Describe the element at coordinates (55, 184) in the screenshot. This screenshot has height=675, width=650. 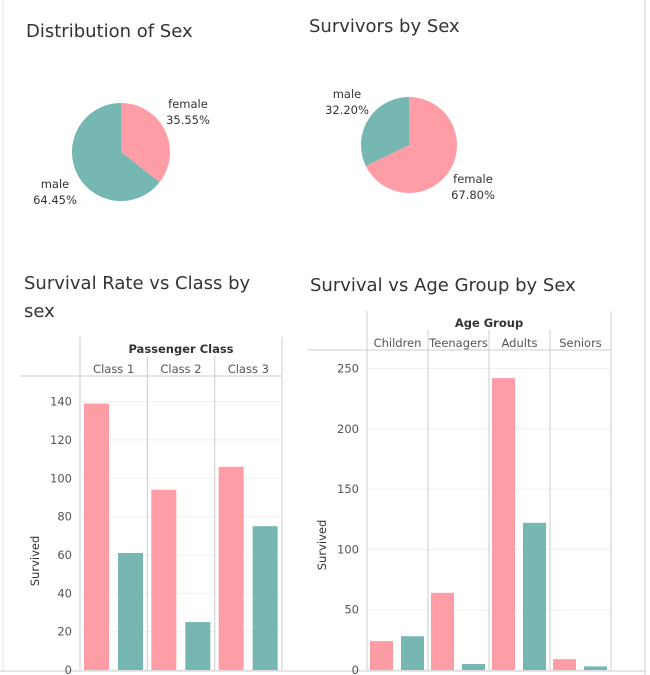
I see `sex-dist-label-male: male` at that location.